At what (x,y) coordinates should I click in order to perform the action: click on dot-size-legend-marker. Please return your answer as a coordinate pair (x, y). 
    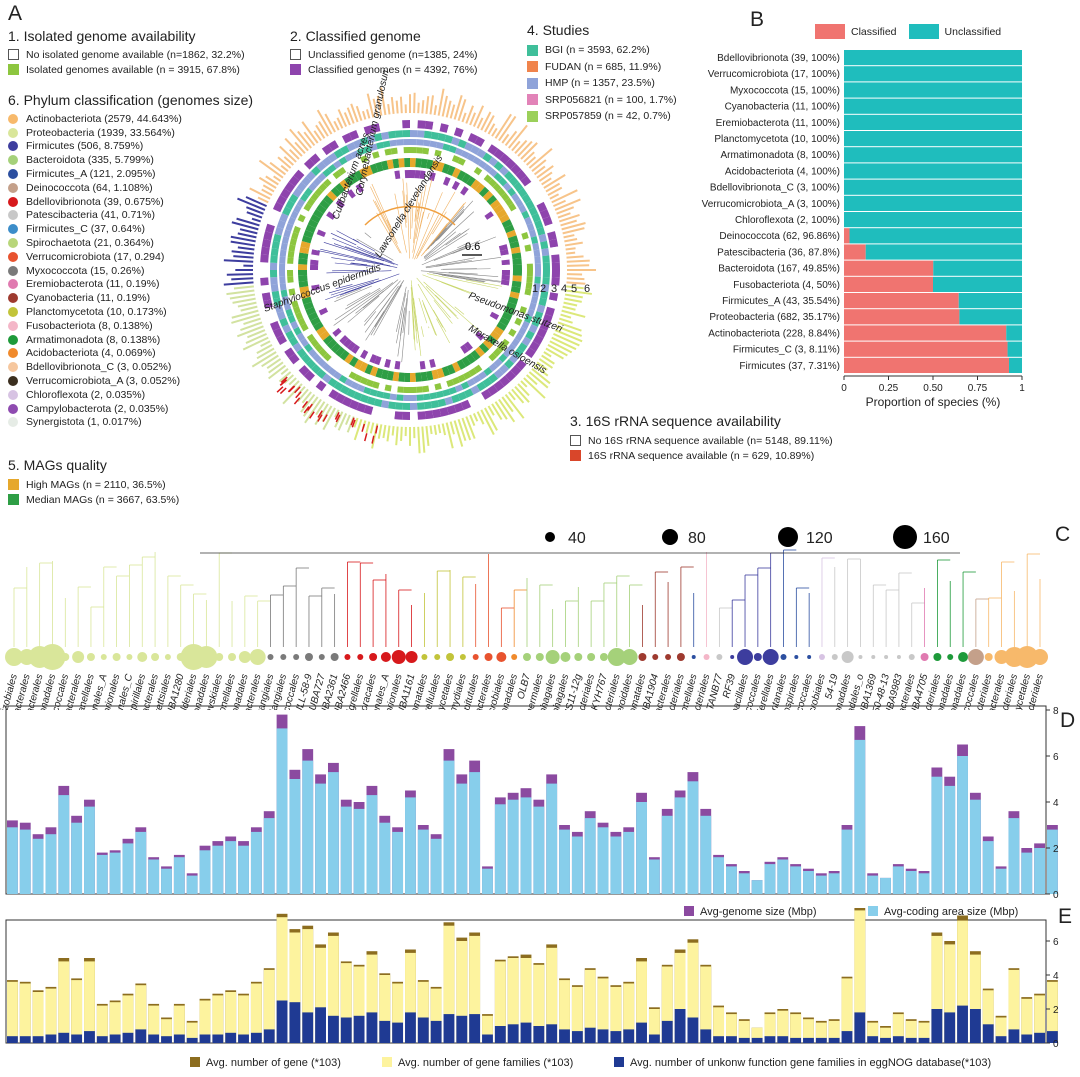
    Looking at the image, I should click on (788, 537).